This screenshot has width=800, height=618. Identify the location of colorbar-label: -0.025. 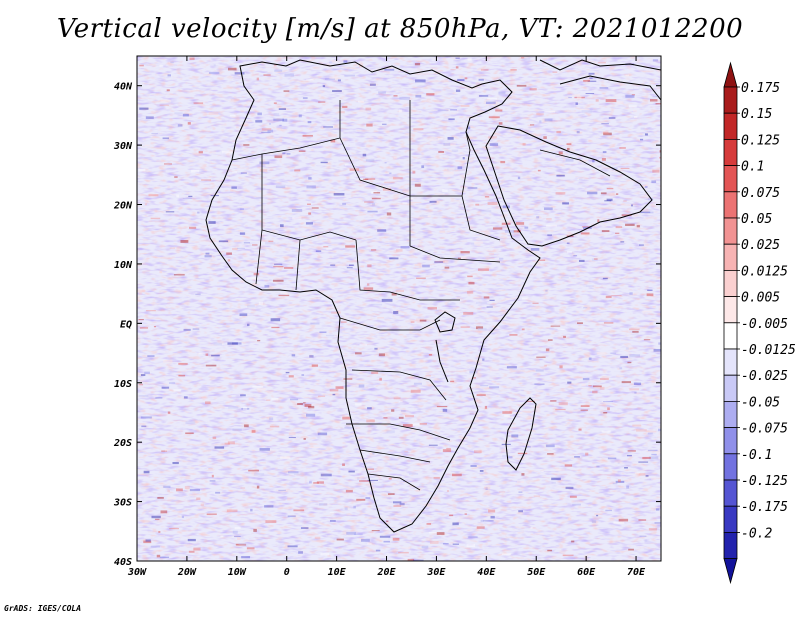
(764, 376).